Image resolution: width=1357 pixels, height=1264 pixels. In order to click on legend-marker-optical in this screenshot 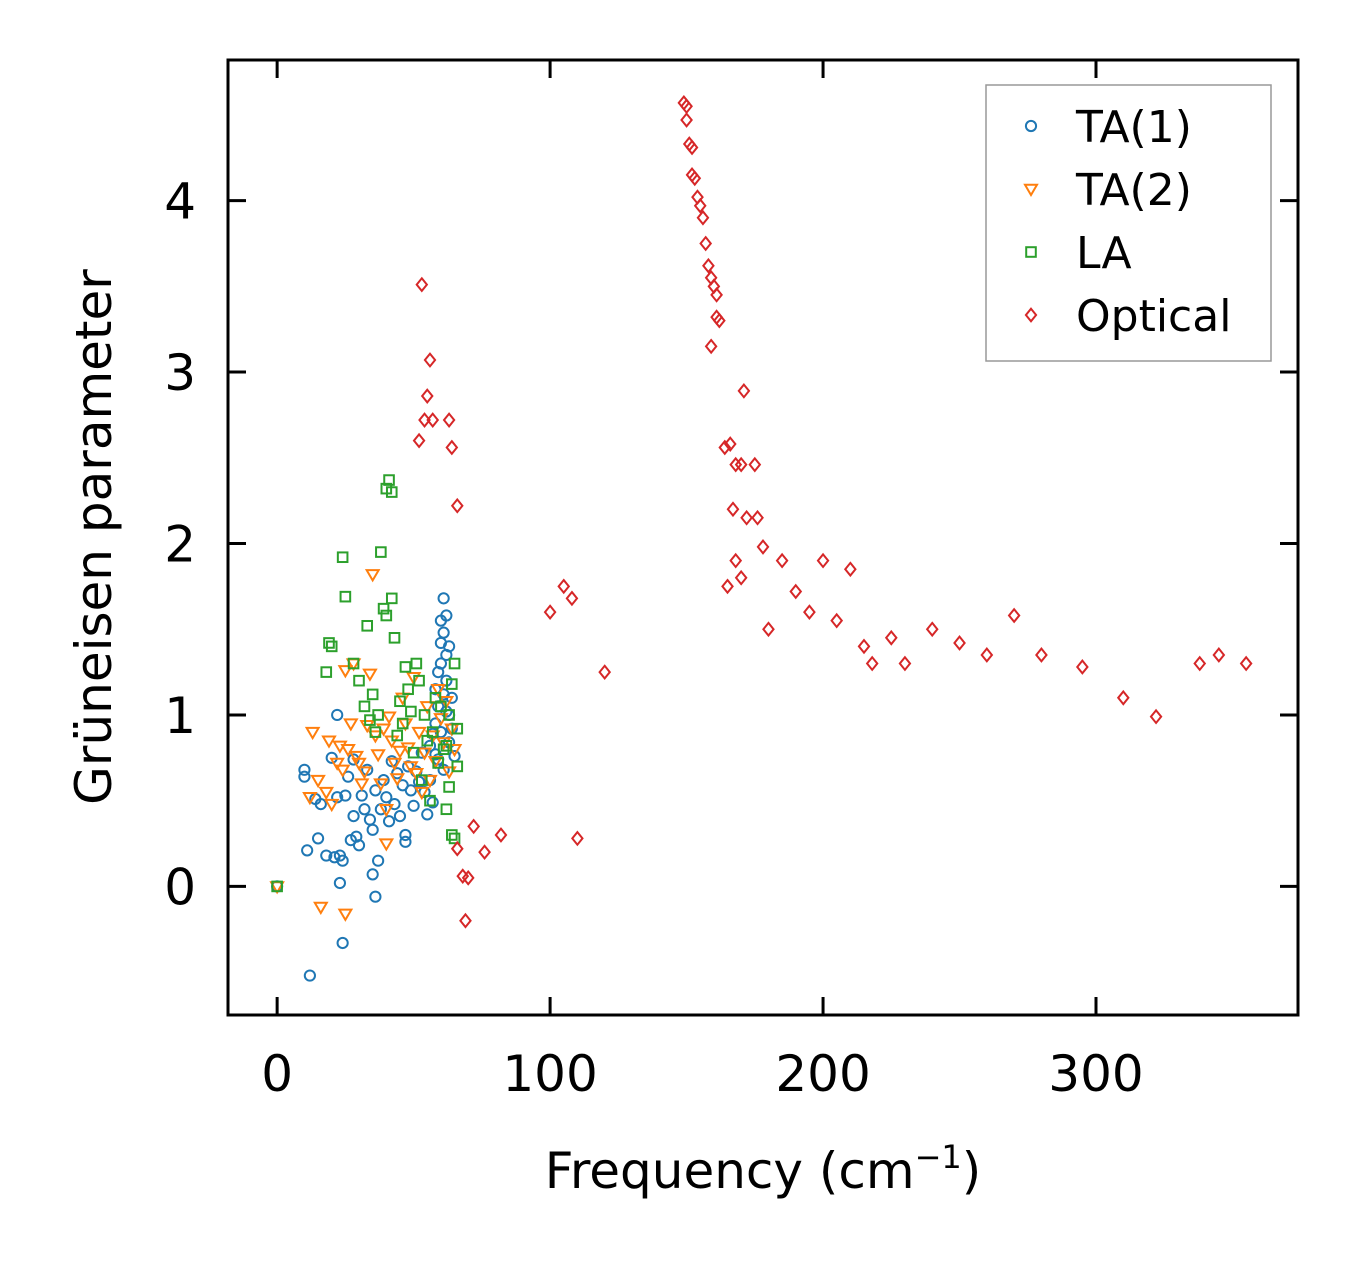, I will do `click(1031, 315)`.